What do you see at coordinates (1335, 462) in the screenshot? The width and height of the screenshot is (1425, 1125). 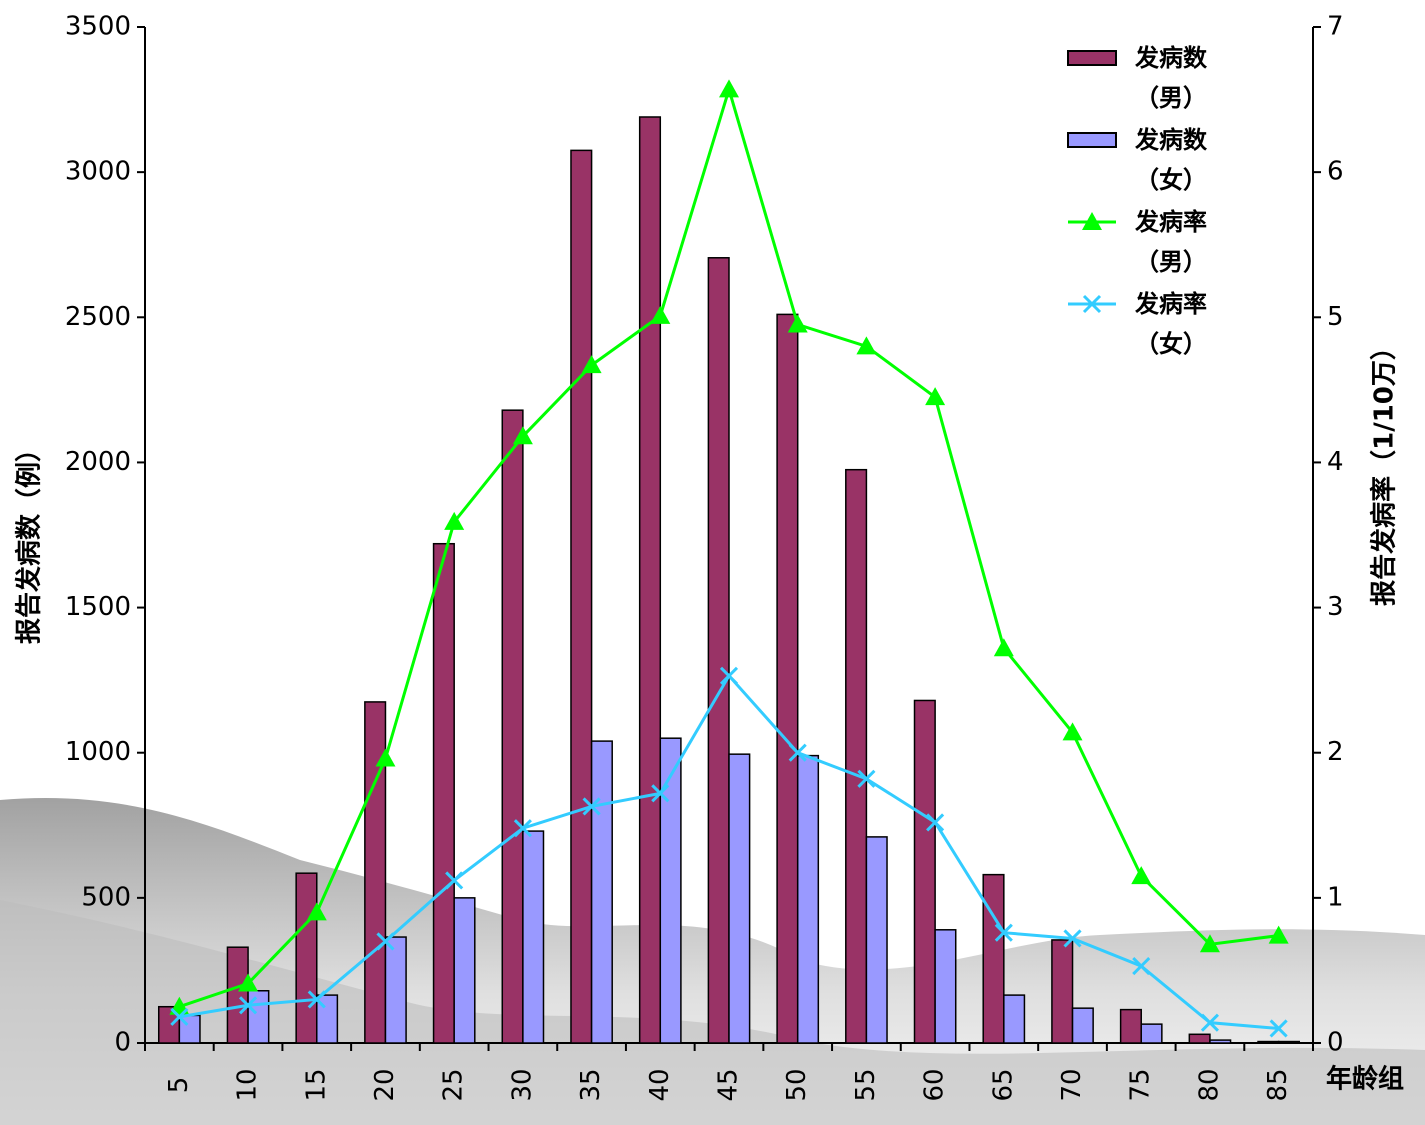 I see `y2-tick-label: 4` at bounding box center [1335, 462].